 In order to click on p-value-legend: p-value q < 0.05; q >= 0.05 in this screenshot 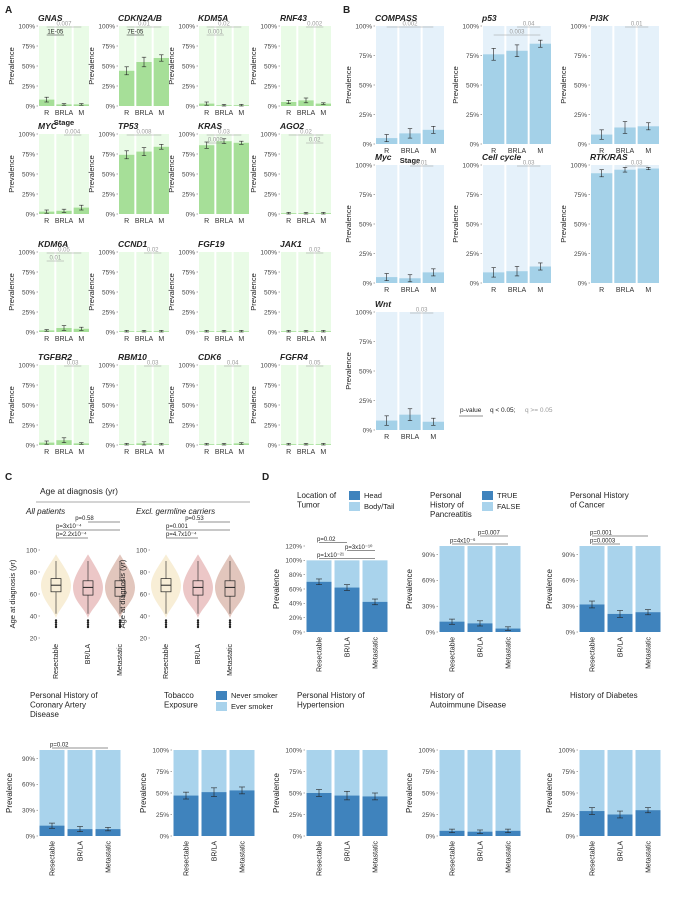, I will do `click(506, 412)`.